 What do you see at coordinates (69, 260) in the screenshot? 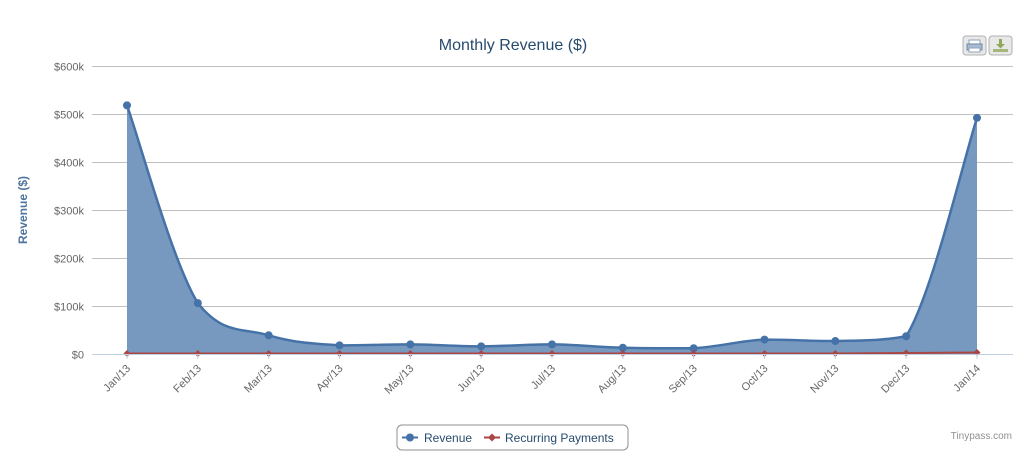
I see `y-tick-label: $200k` at bounding box center [69, 260].